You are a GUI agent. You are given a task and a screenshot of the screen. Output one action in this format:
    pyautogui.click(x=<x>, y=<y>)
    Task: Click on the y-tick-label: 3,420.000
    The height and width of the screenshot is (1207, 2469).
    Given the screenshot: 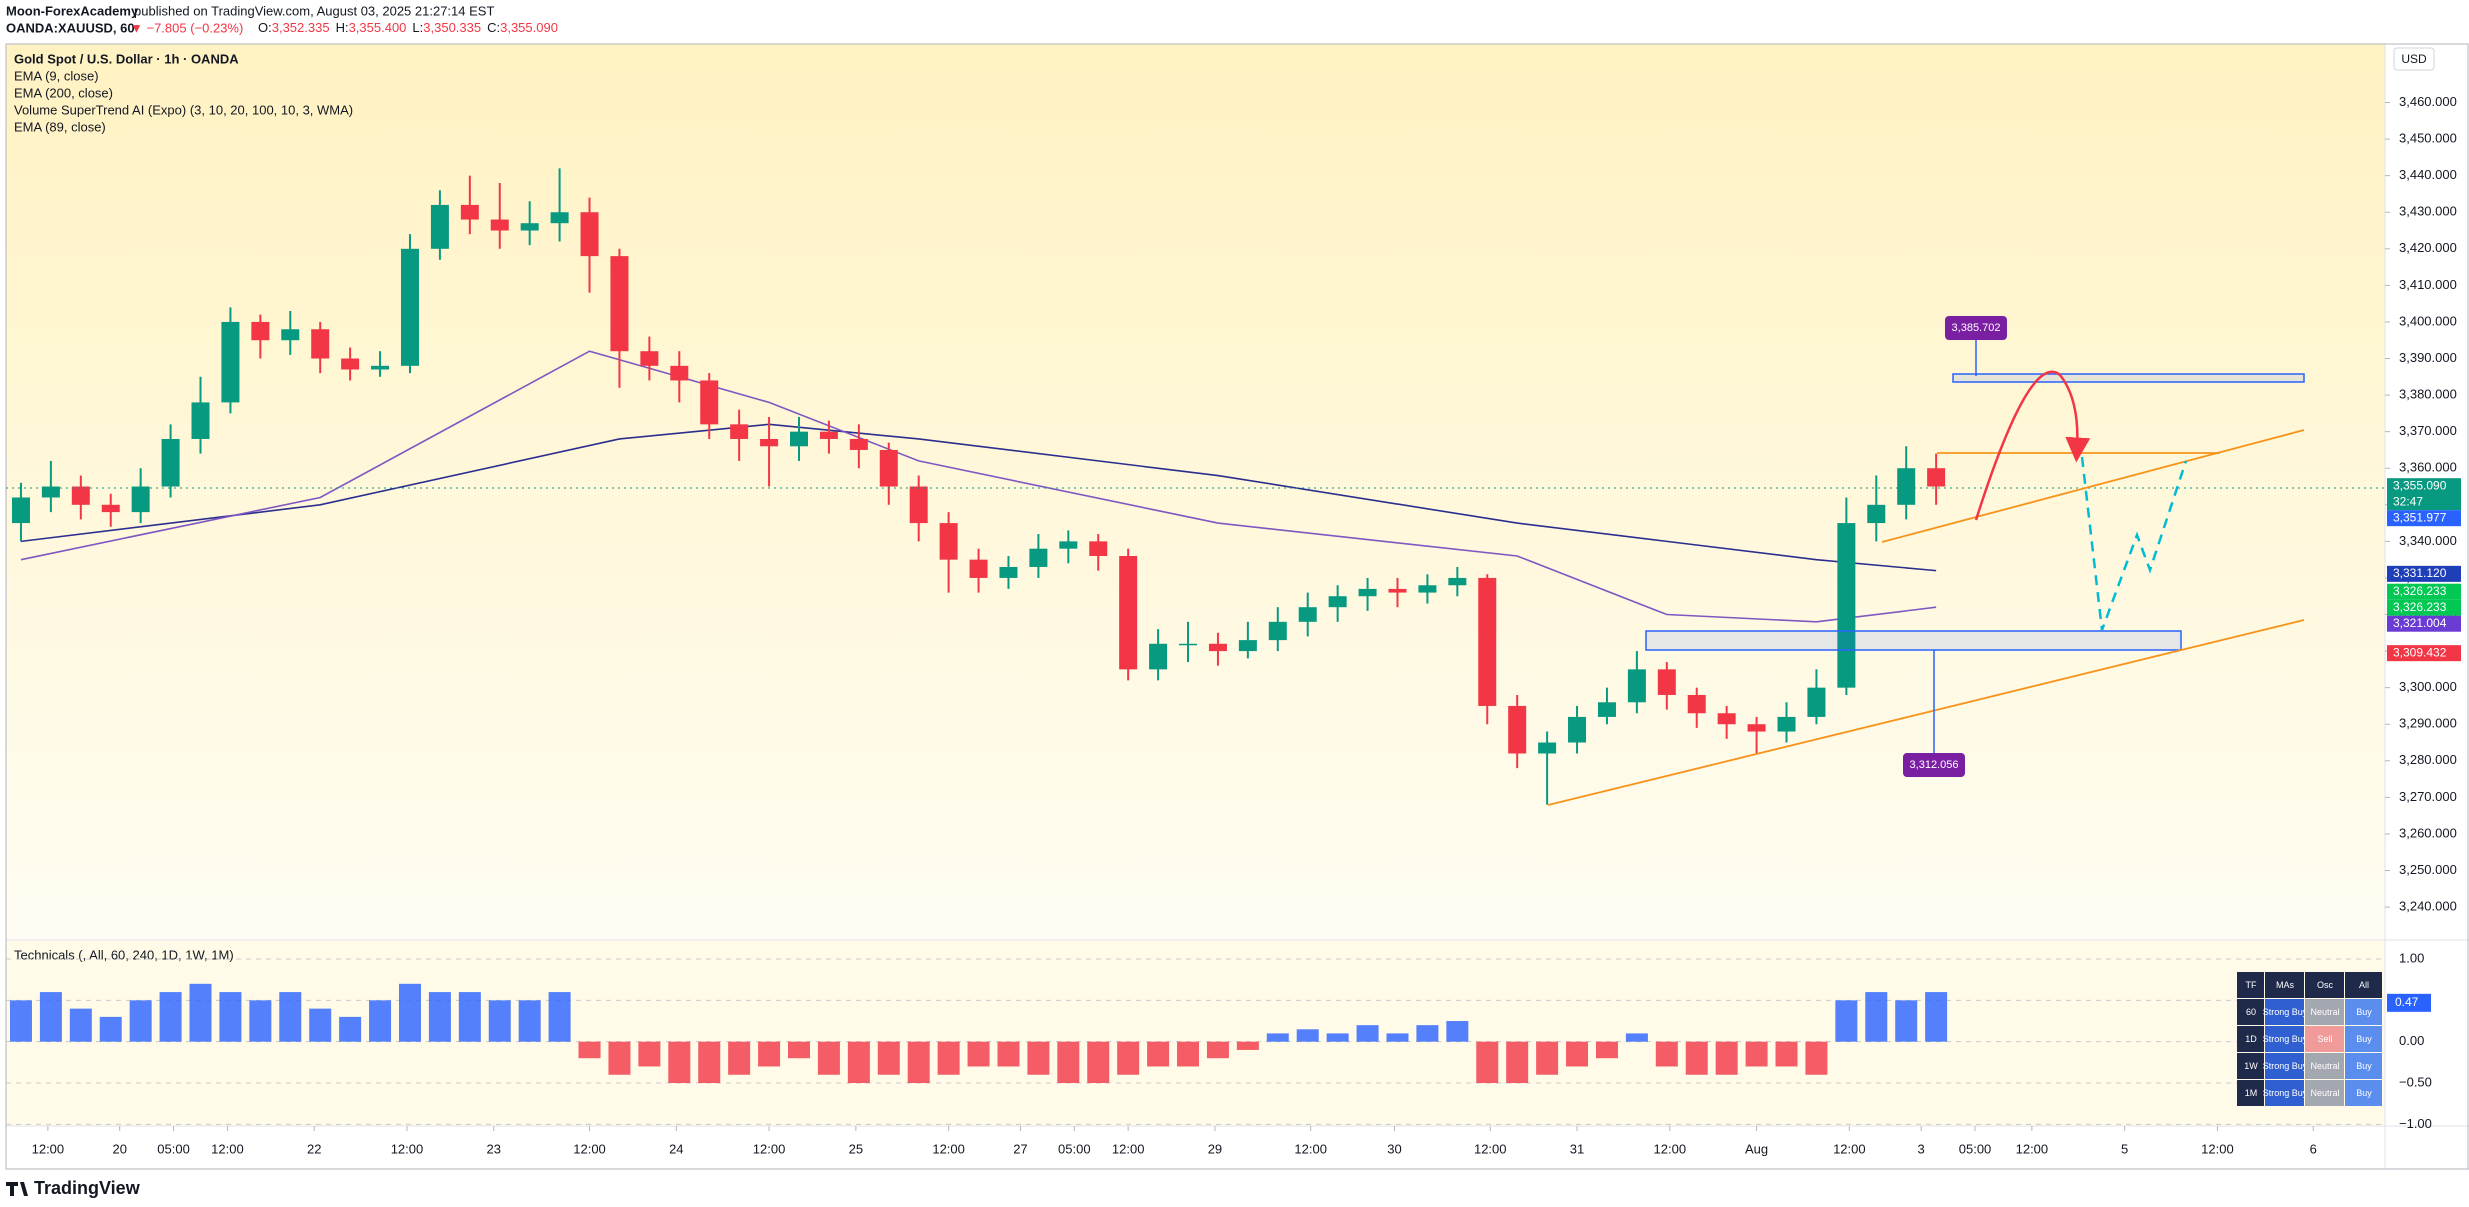 What is the action you would take?
    pyautogui.click(x=2428, y=247)
    